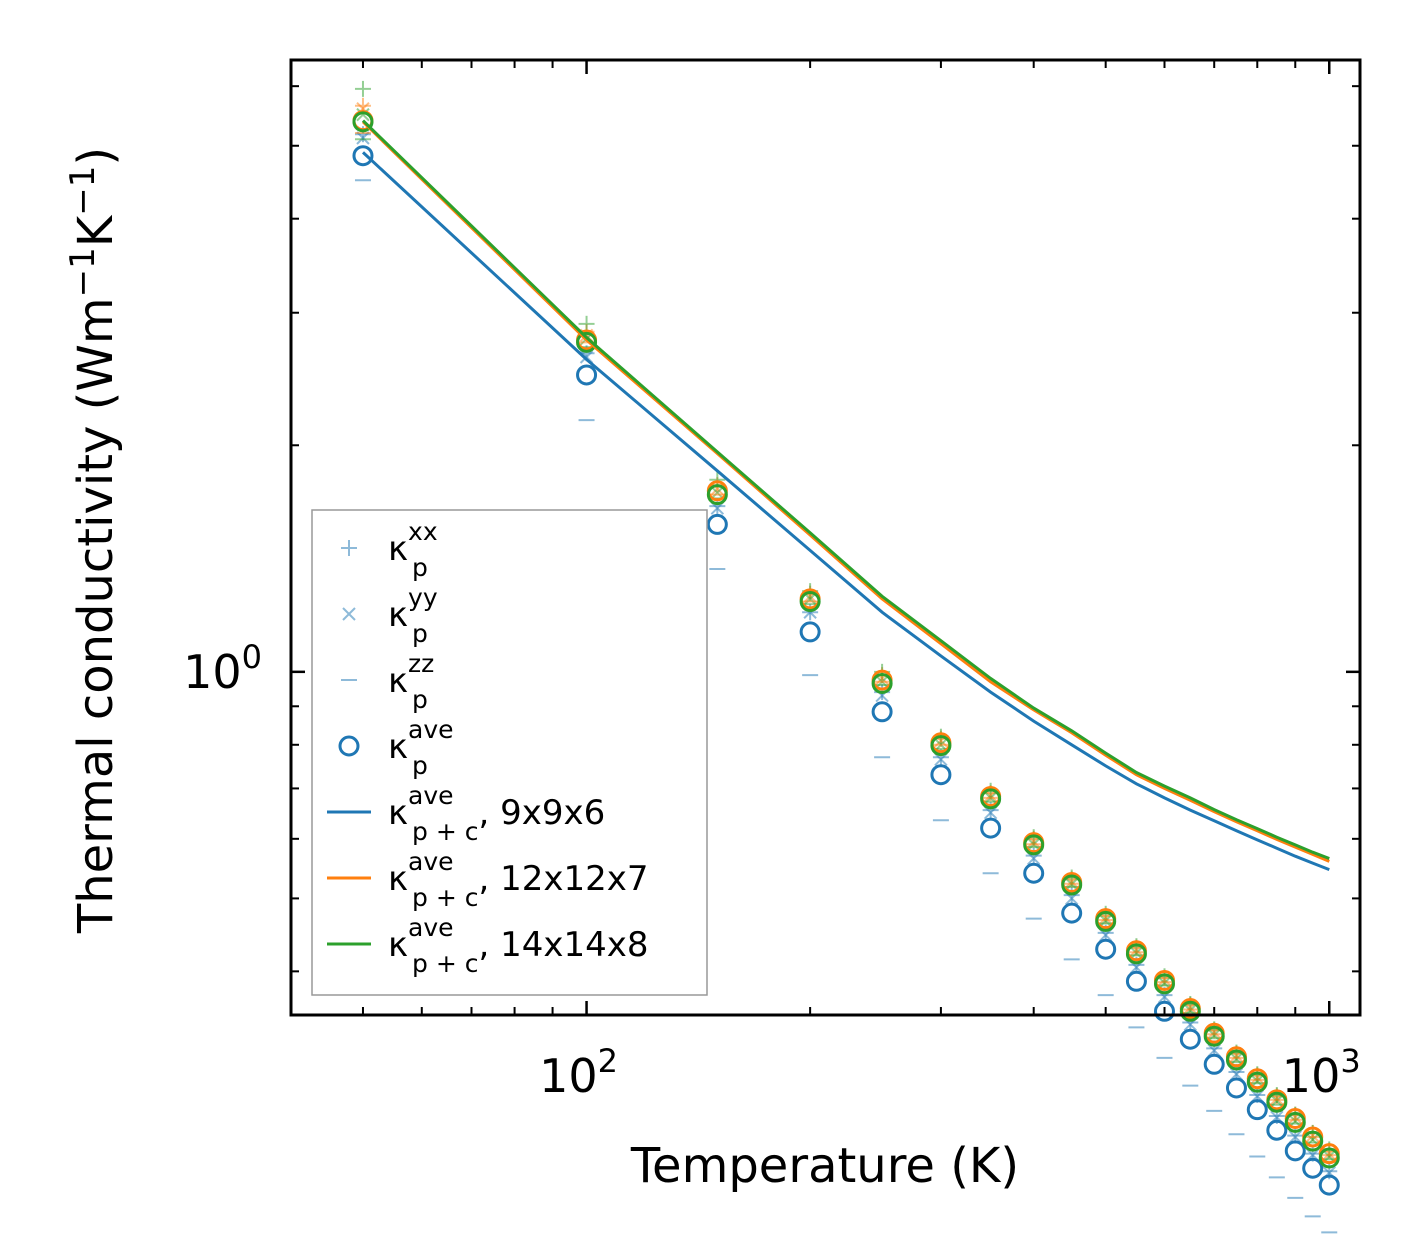  Describe the element at coordinates (824, 1166) in the screenshot. I see `x-axis-title: Temperature (K)` at that location.